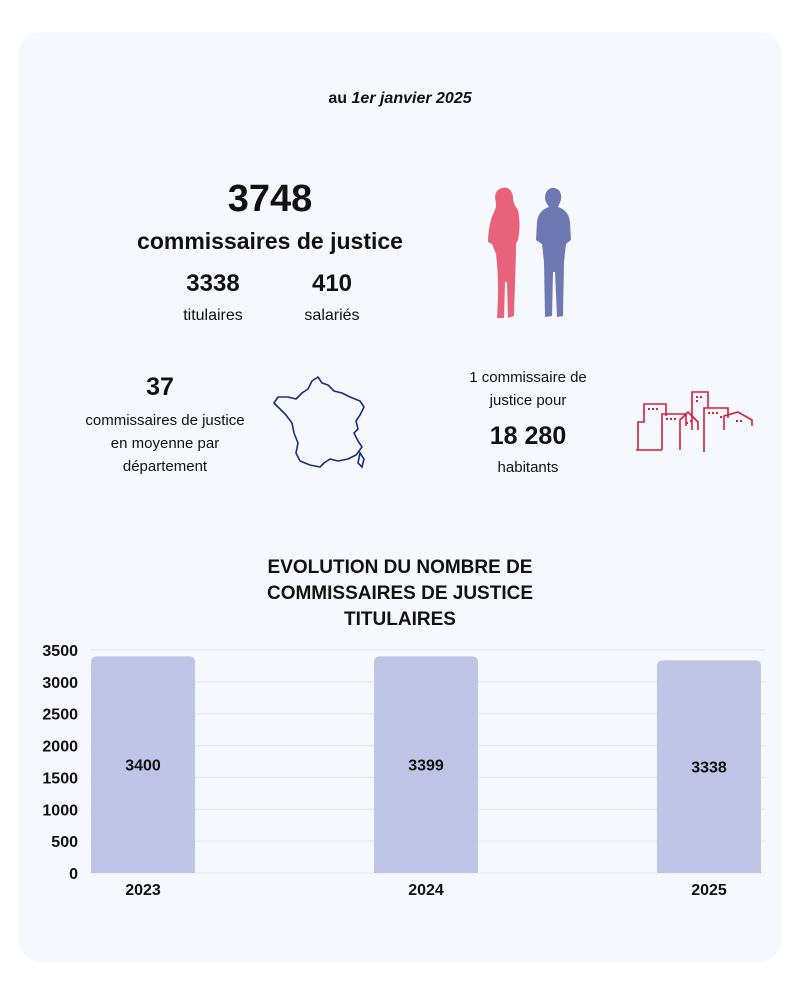 Image resolution: width=800 pixels, height=1000 pixels. I want to click on chart-title-line: EVOLUTION DU NOMBRE DE, so click(400, 567).